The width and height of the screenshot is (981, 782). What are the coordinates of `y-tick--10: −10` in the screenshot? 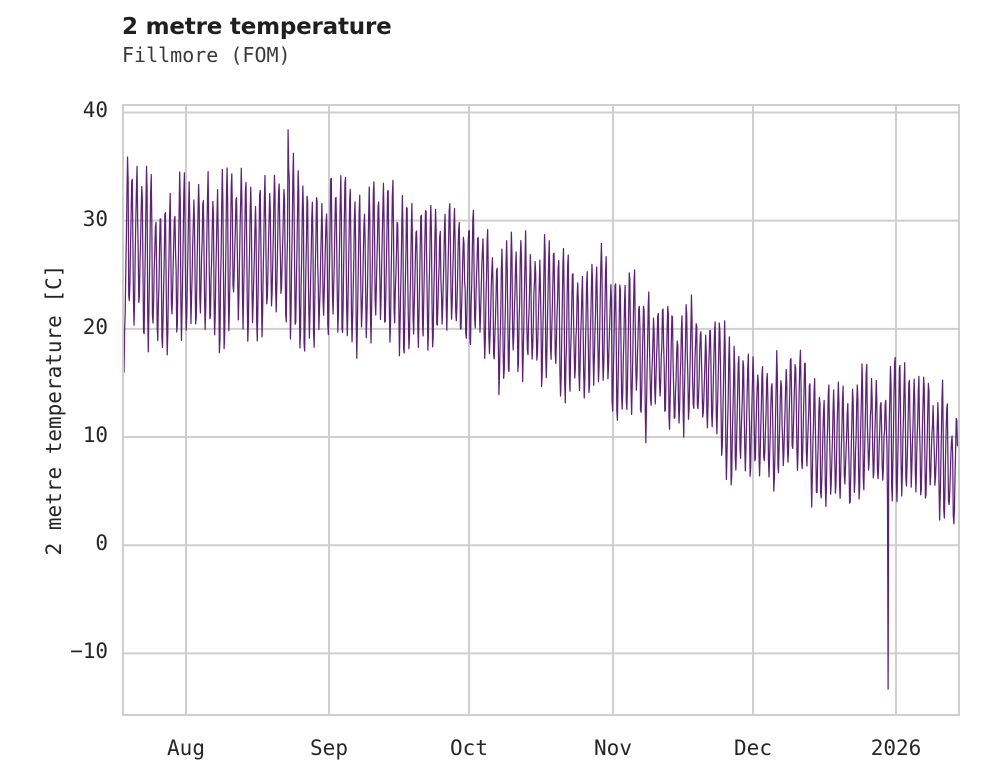 It's located at (89, 651).